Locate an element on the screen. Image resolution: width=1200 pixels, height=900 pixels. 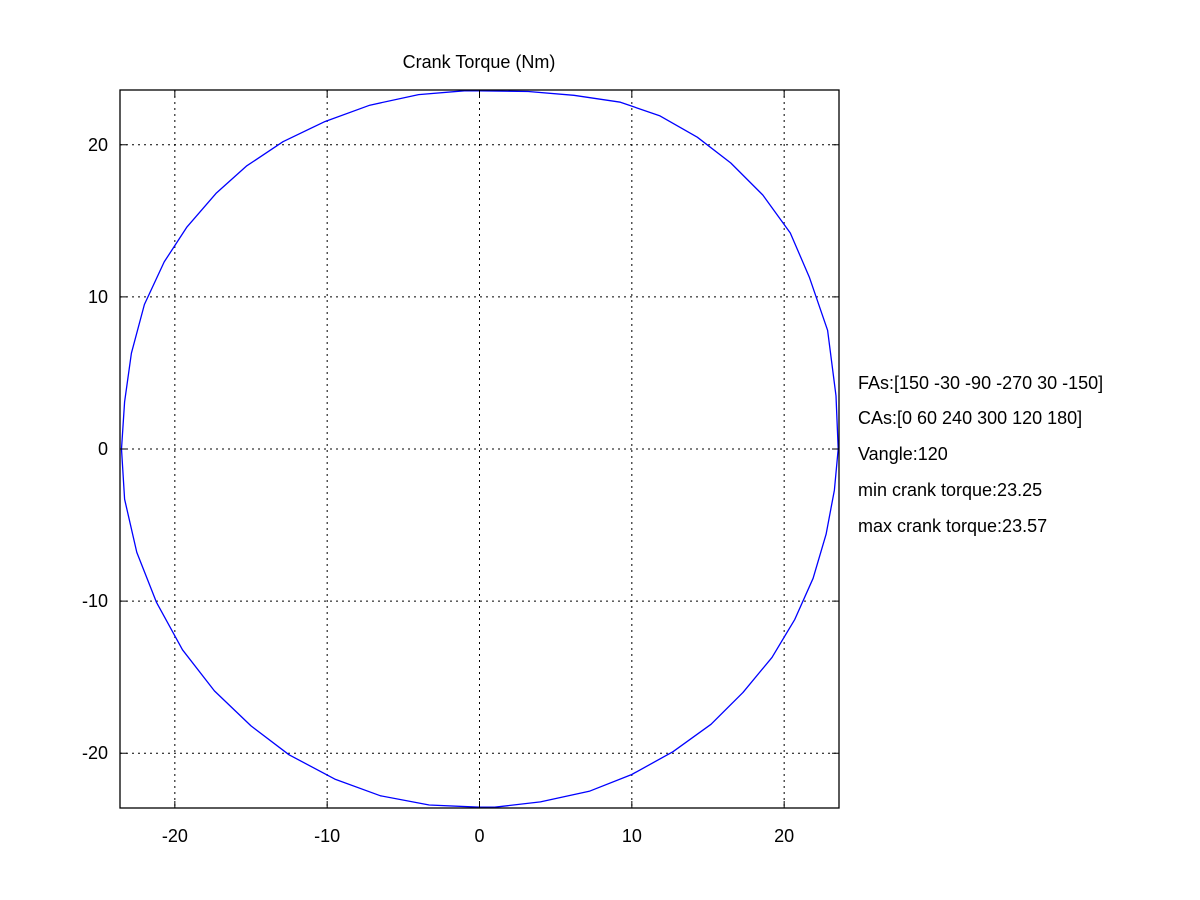
annotation-cas: CAs:[0 60 240 300 120 180] is located at coordinates (970, 418).